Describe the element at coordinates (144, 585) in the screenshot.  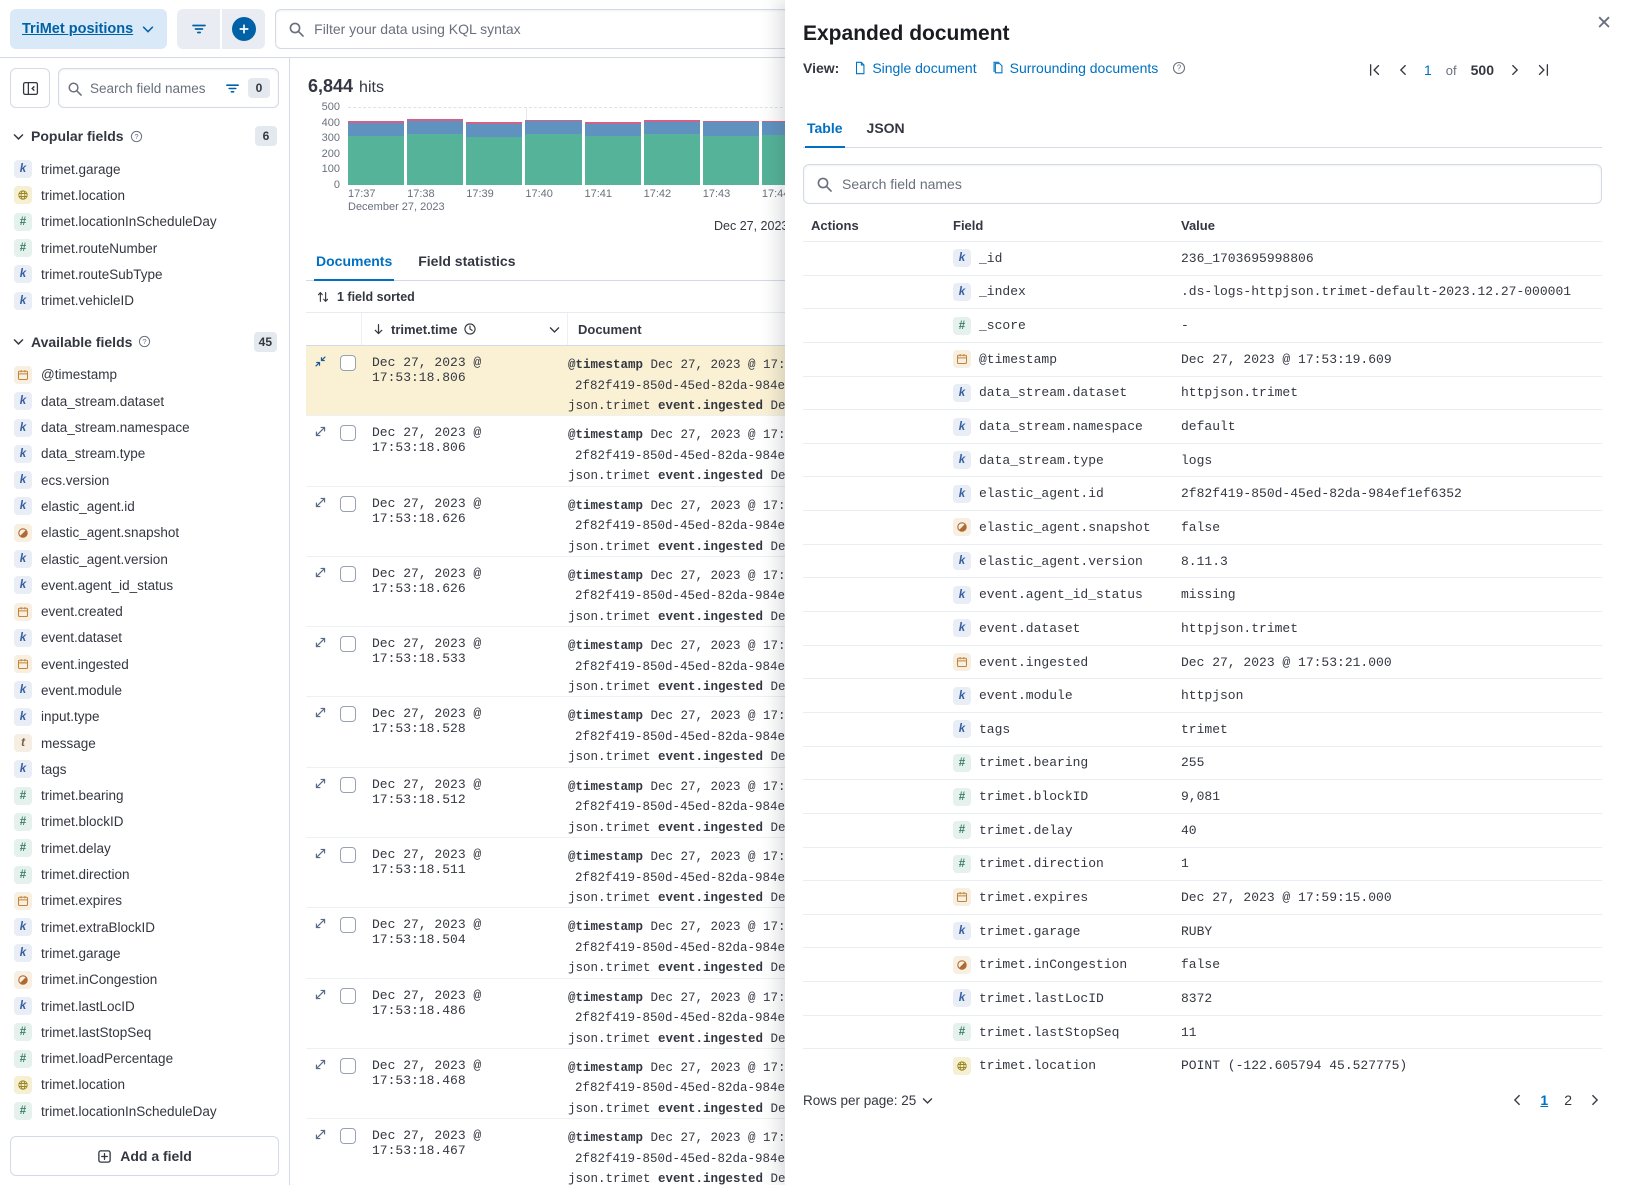
I see `field-list-item: k event.agent_id_status` at that location.